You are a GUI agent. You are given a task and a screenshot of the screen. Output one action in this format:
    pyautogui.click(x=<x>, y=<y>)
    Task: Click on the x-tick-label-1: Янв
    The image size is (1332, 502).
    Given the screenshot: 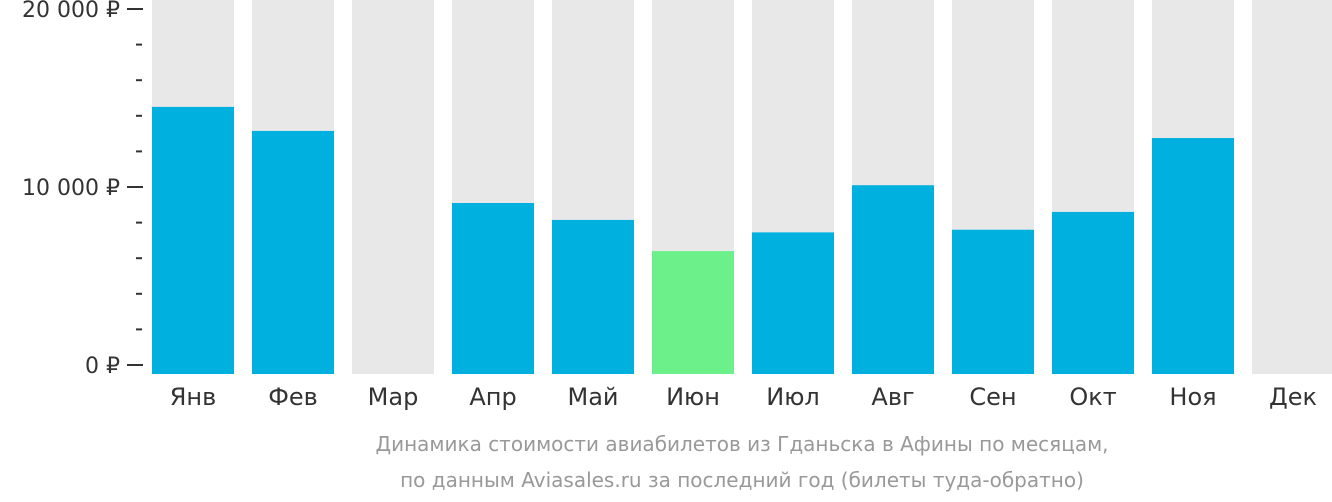 What is the action you would take?
    pyautogui.click(x=193, y=397)
    